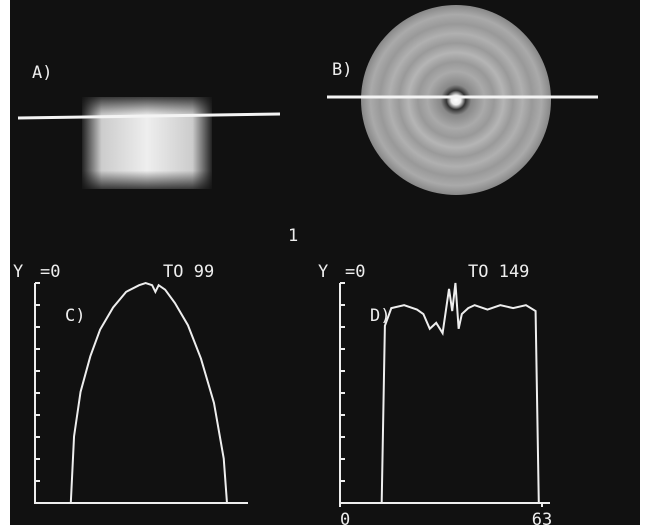 The height and width of the screenshot is (531, 651). Describe the element at coordinates (75, 316) in the screenshot. I see `plot-label: C)` at that location.